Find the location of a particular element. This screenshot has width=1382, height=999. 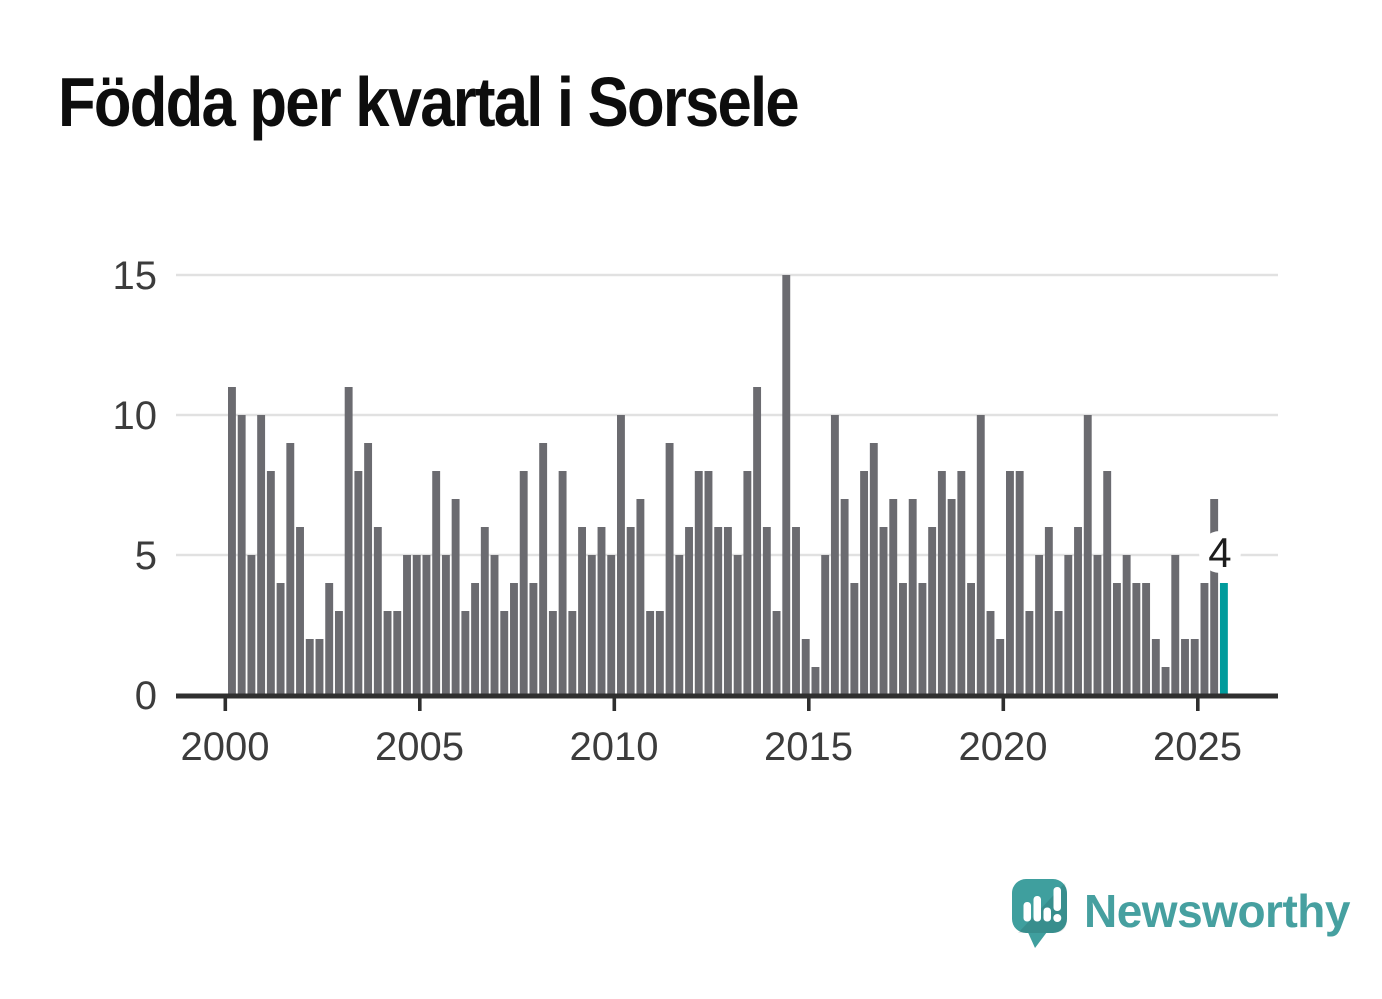

chart-title: Födda per kvartal i Sorsele is located at coordinates (429, 102).